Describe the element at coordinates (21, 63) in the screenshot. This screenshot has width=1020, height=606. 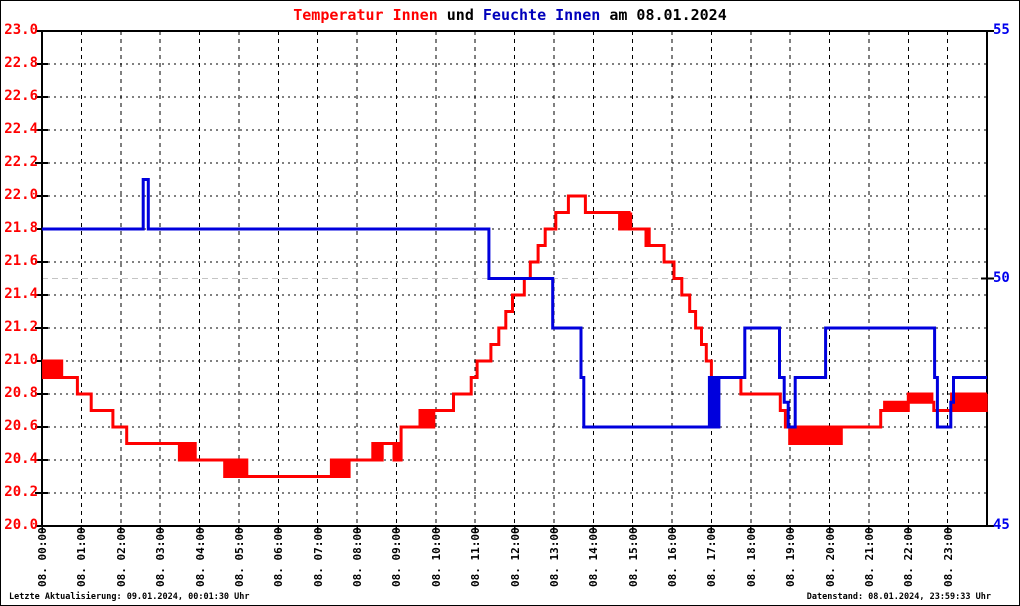
I see `left-axis-tick-label: 22.8` at that location.